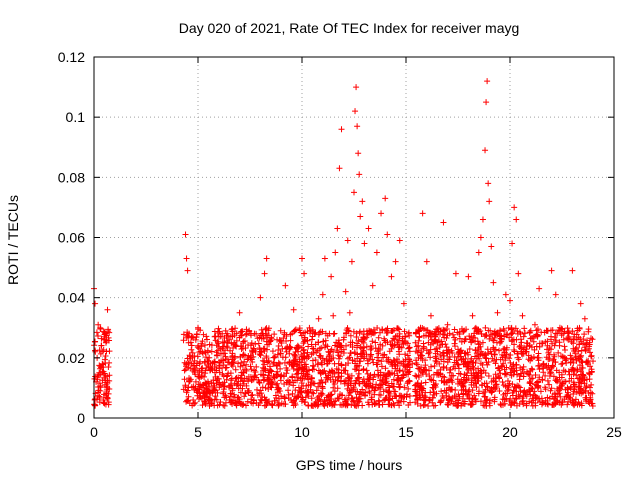  What do you see at coordinates (13, 240) in the screenshot?
I see `y-axis-label: ROTI / TECUs` at bounding box center [13, 240].